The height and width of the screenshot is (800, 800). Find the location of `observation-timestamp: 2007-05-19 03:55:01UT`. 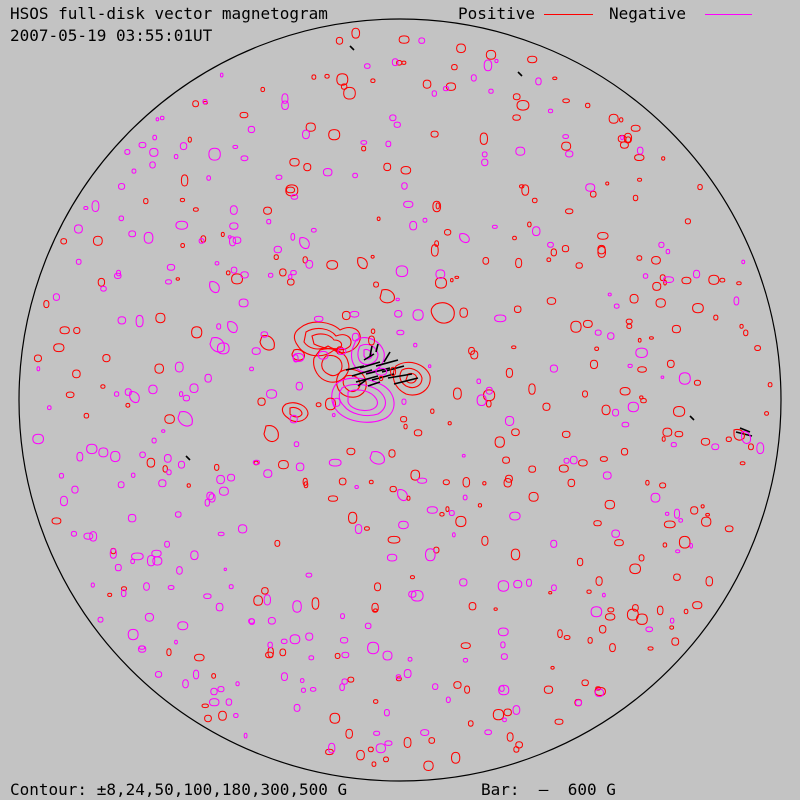

observation-timestamp: 2007-05-19 03:55:01UT is located at coordinates (111, 35).